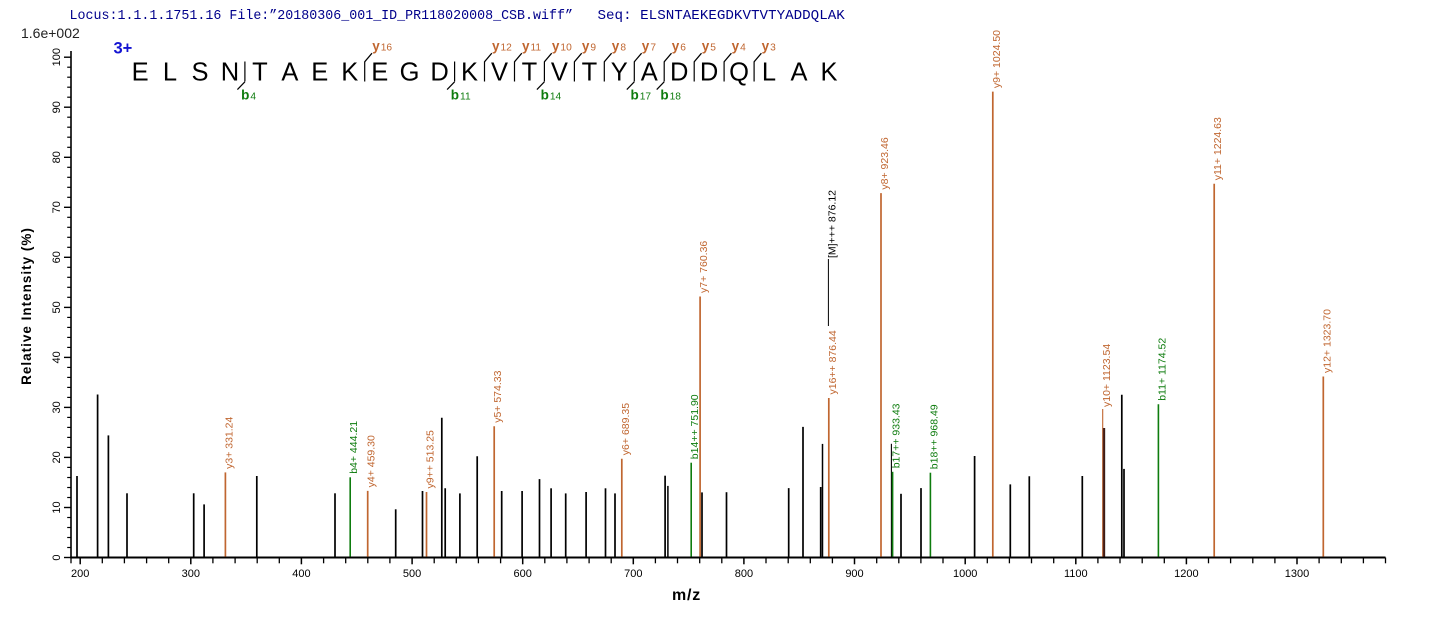 This screenshot has height=622, width=1436. What do you see at coordinates (709, 46) in the screenshot?
I see `svg-text: y5` at bounding box center [709, 46].